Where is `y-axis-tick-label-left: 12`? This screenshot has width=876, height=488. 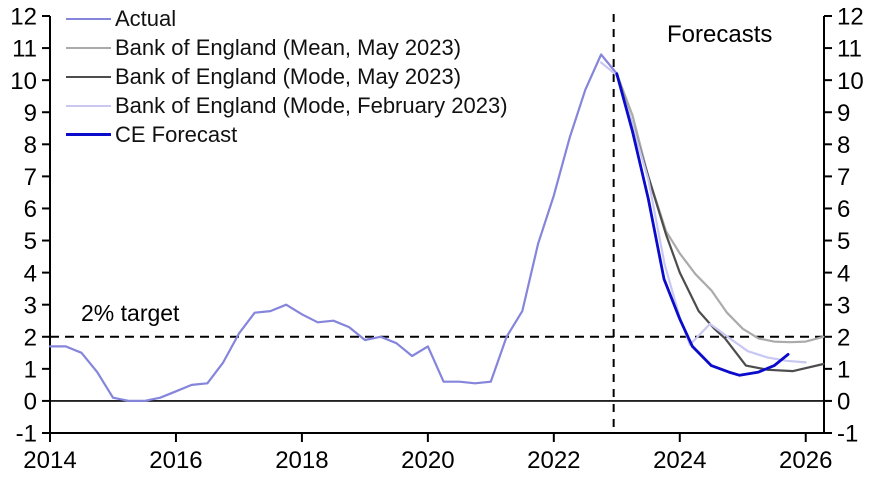 y-axis-tick-label-left: 12 is located at coordinates (23, 17).